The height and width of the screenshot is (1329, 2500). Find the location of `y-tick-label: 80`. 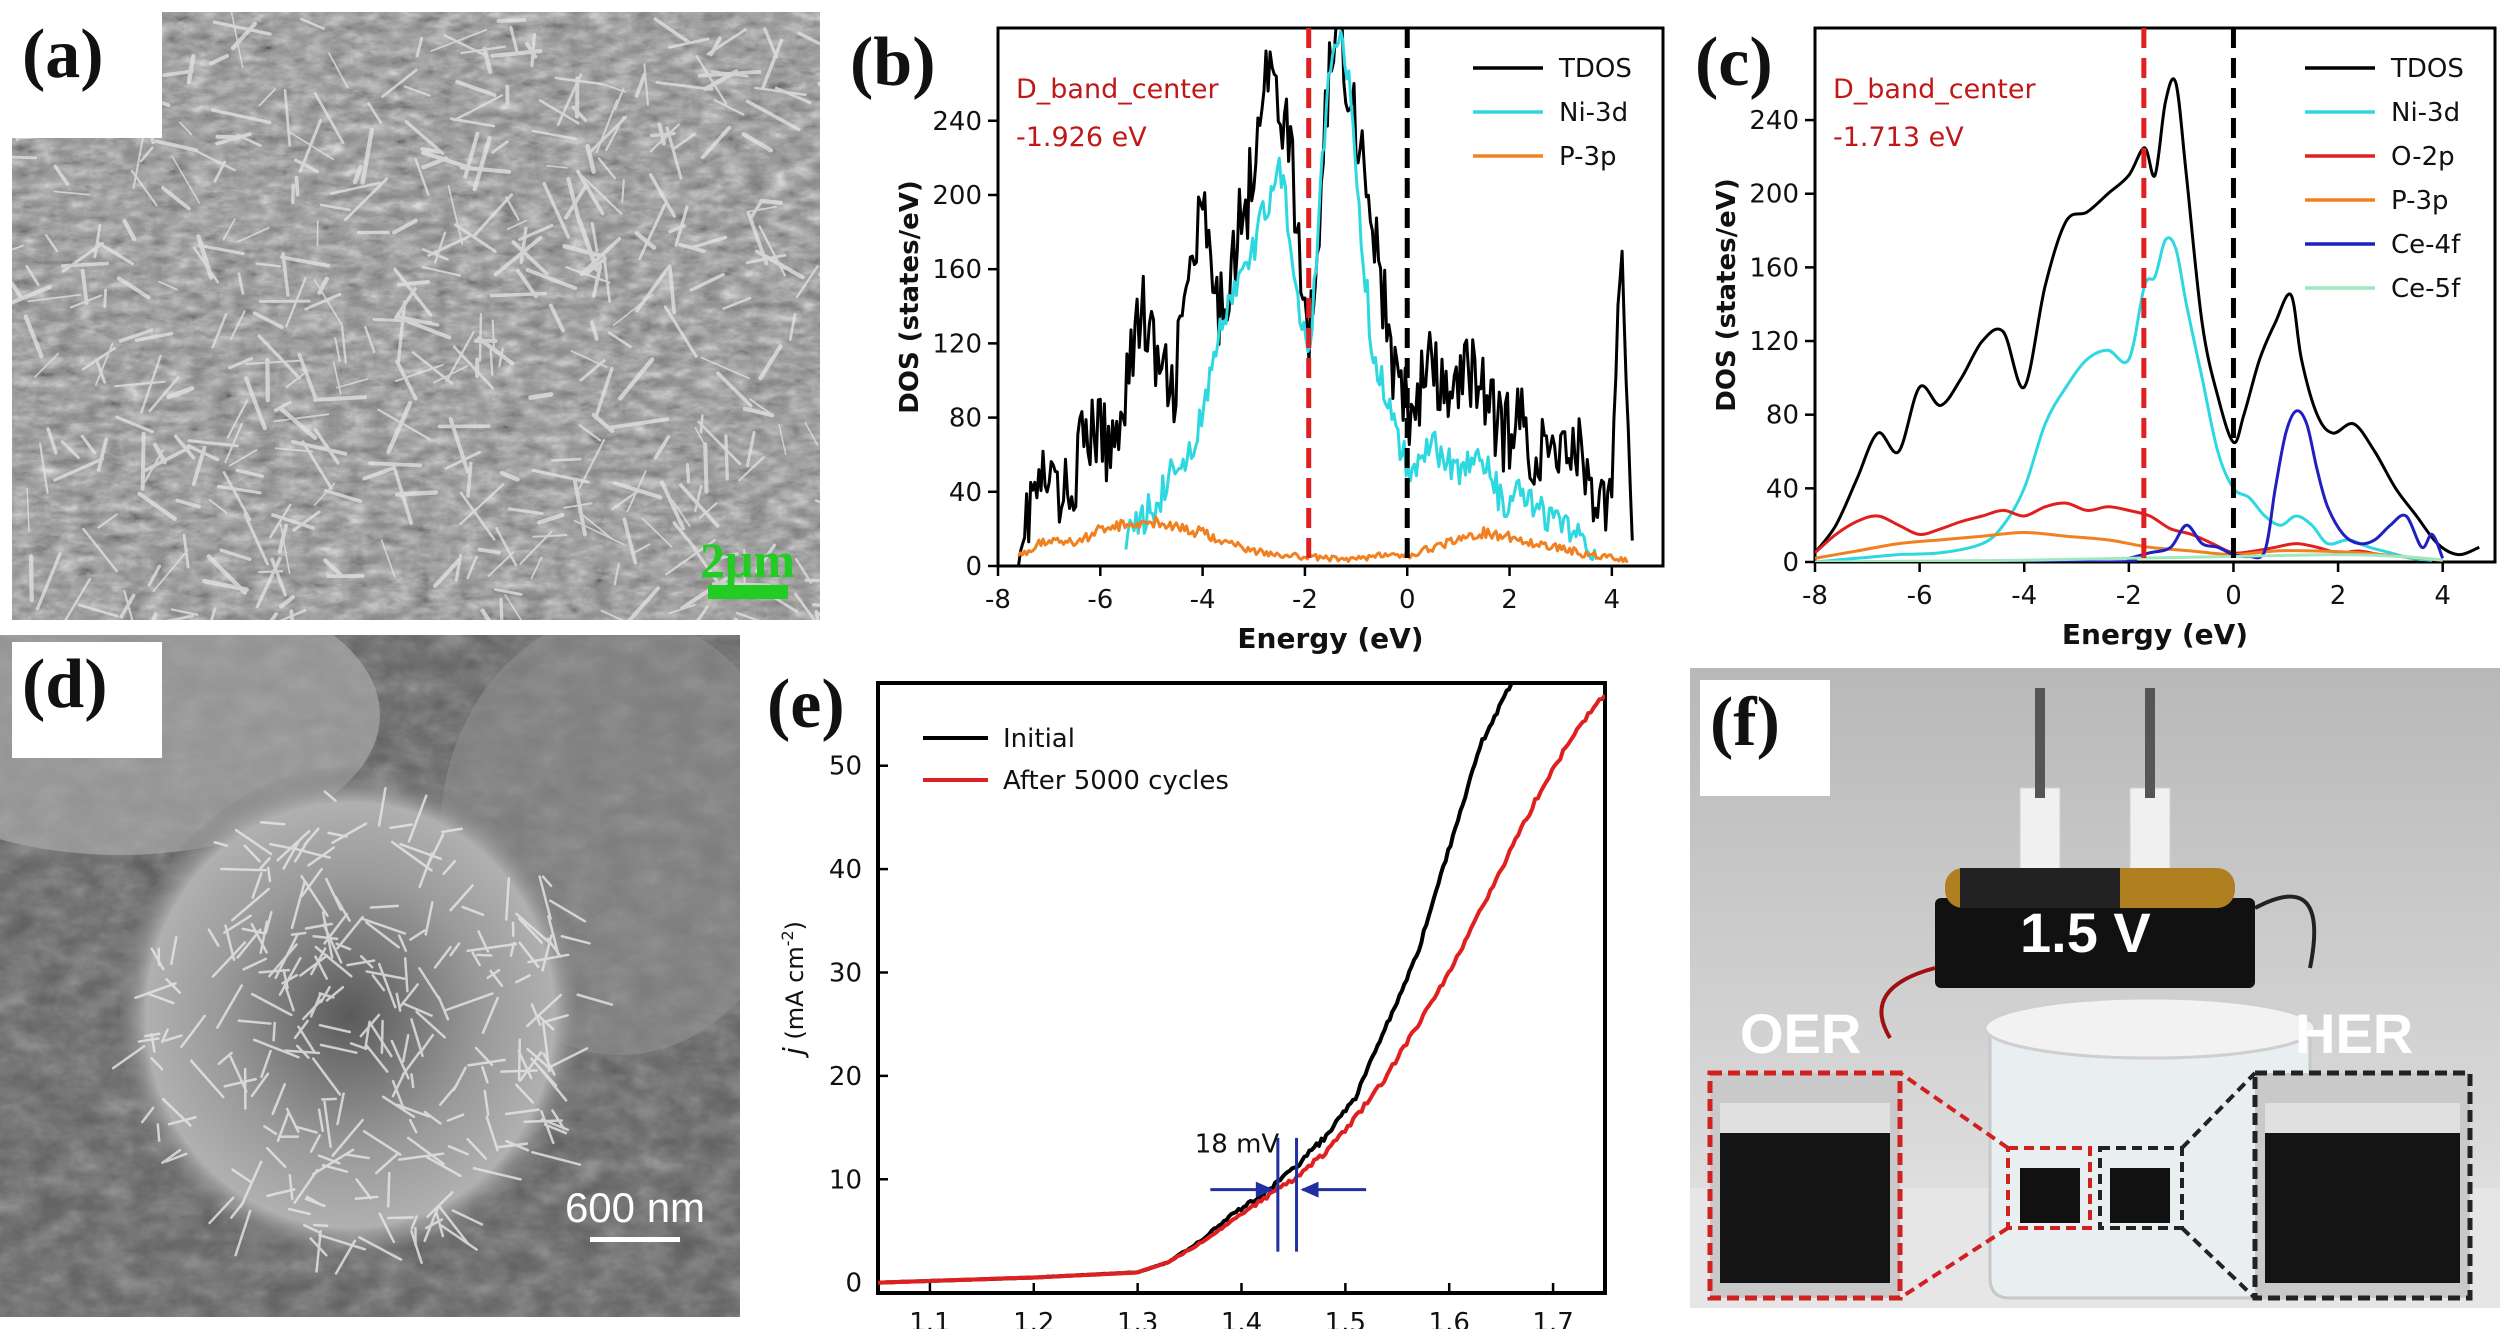

y-tick-label: 80 is located at coordinates (965, 419).